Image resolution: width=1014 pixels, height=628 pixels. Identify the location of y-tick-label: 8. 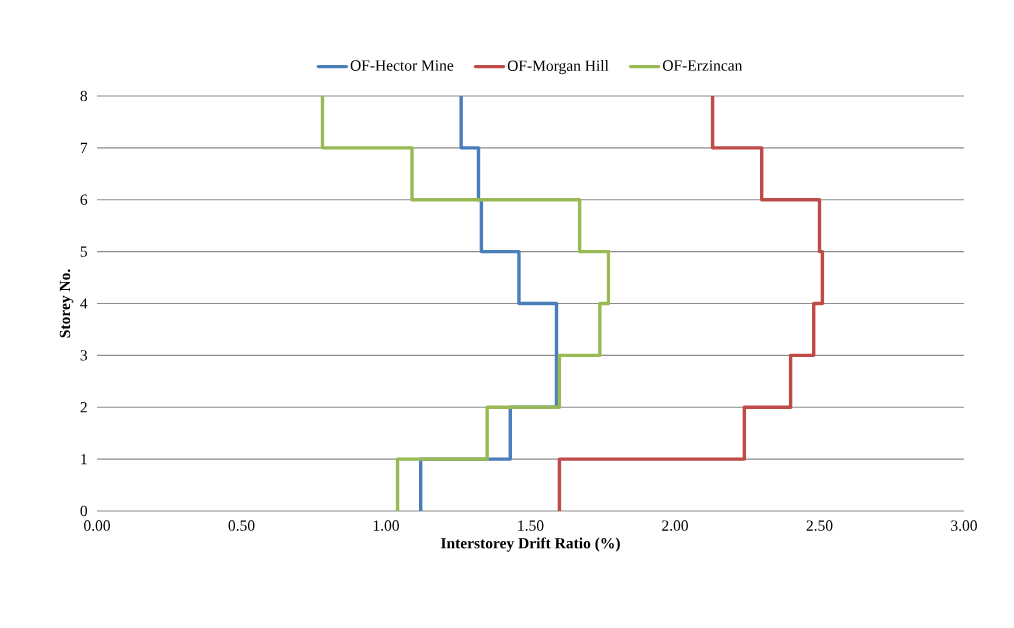
(84, 96).